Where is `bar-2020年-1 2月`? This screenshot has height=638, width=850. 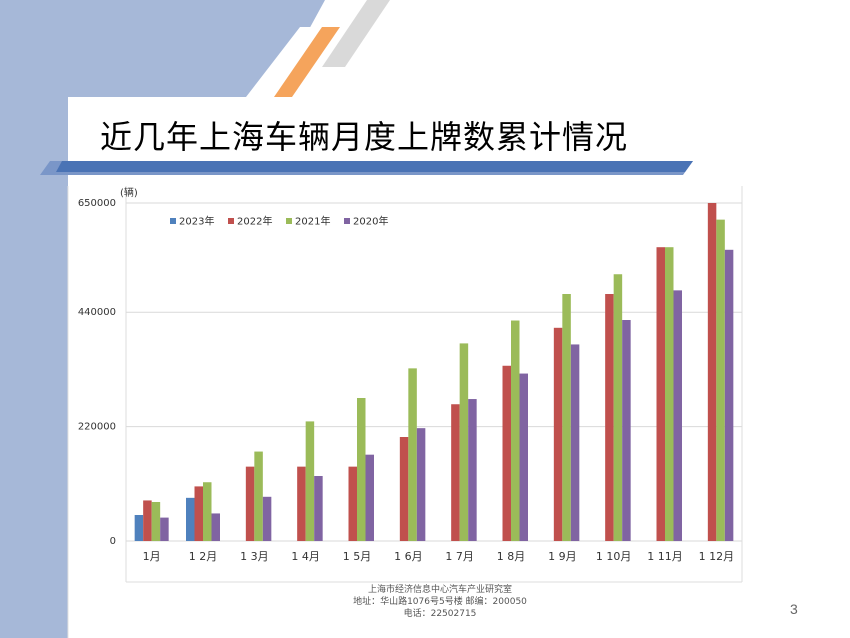 bar-2020年-1 2月 is located at coordinates (215, 527).